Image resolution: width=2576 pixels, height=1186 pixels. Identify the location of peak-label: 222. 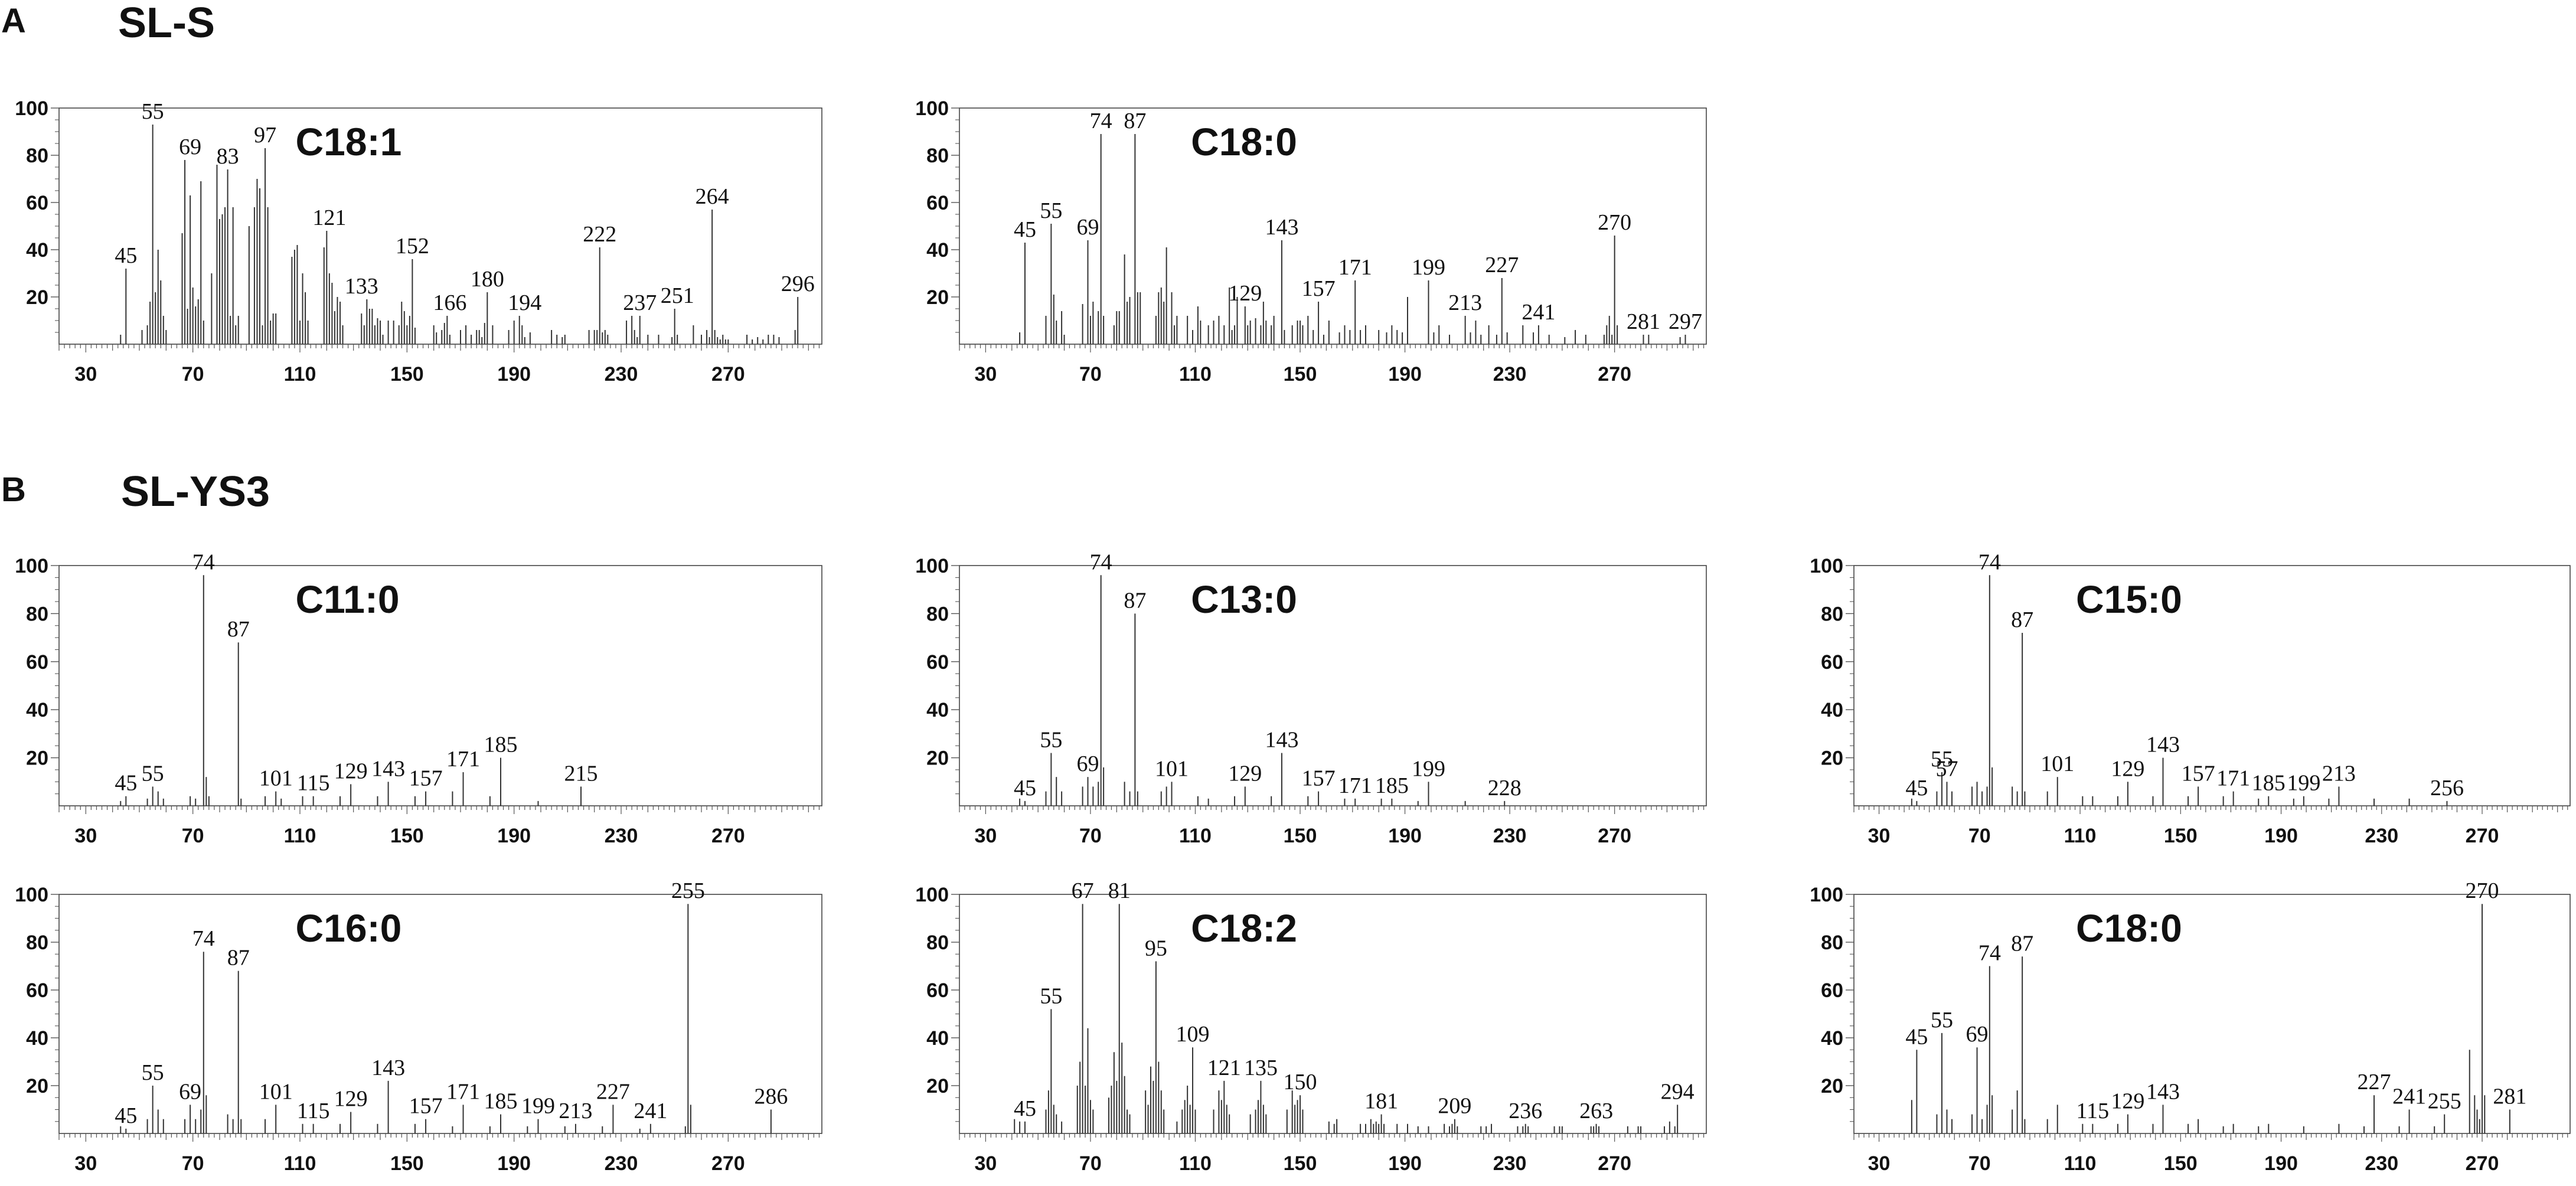
(599, 234).